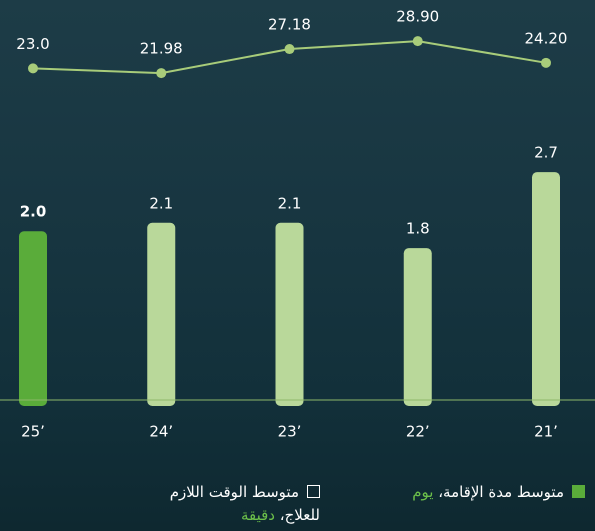  What do you see at coordinates (417, 17) in the screenshot?
I see `line-value-label: 28.90` at bounding box center [417, 17].